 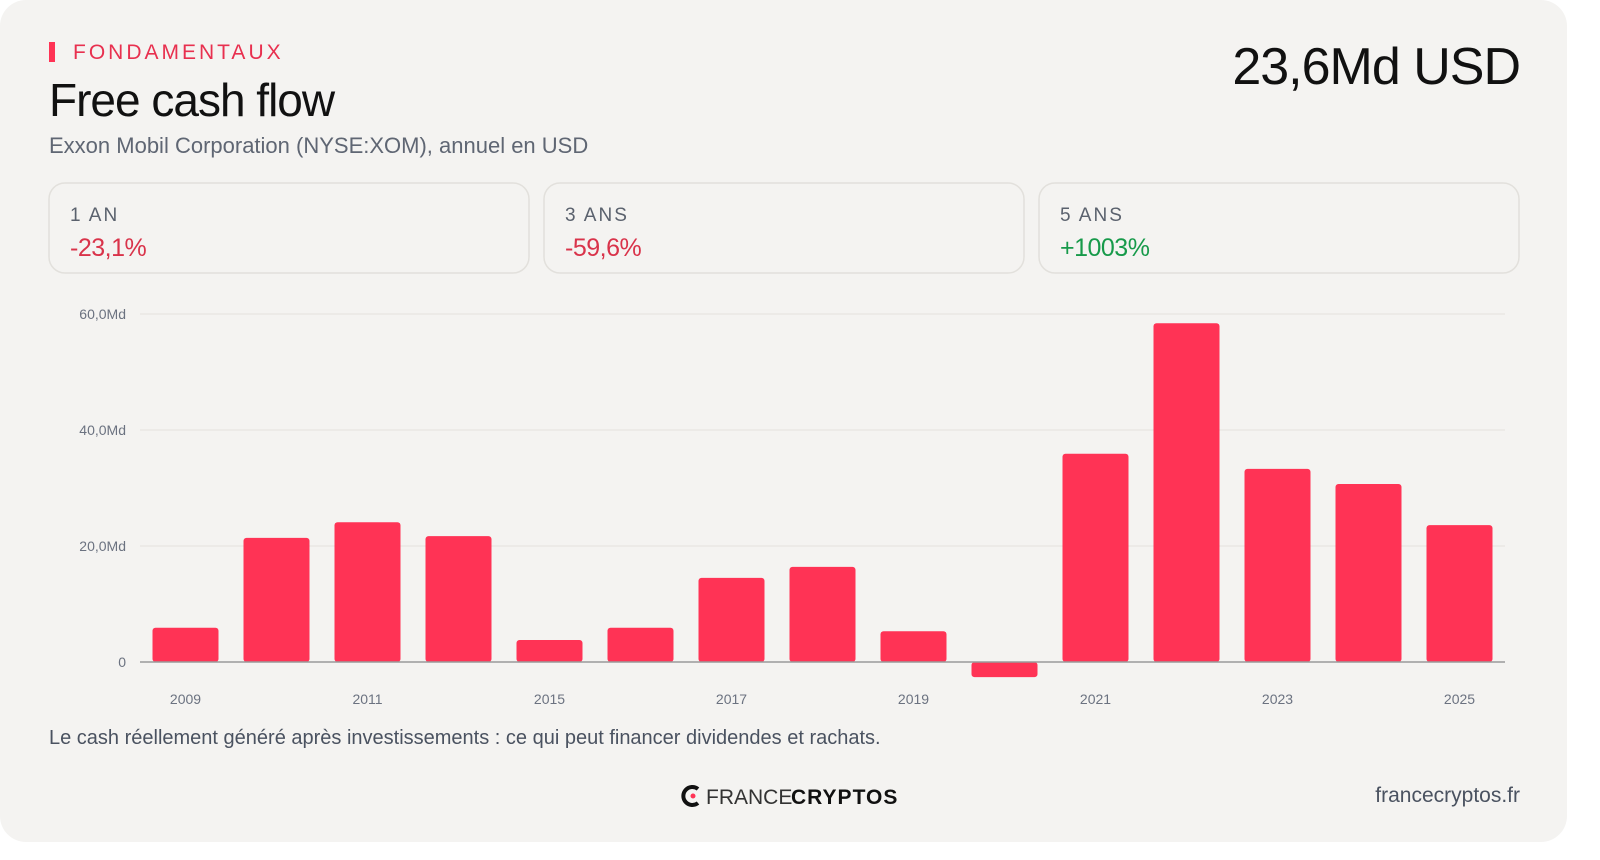 I want to click on stat-label: 1 AN, so click(x=94, y=215).